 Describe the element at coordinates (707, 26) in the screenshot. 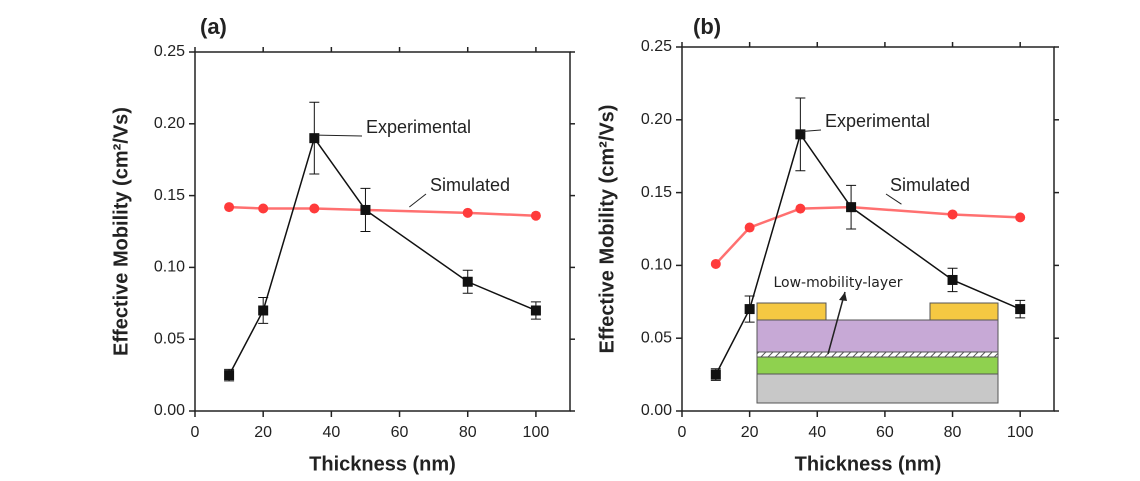

I see `panel-title: (b)` at that location.